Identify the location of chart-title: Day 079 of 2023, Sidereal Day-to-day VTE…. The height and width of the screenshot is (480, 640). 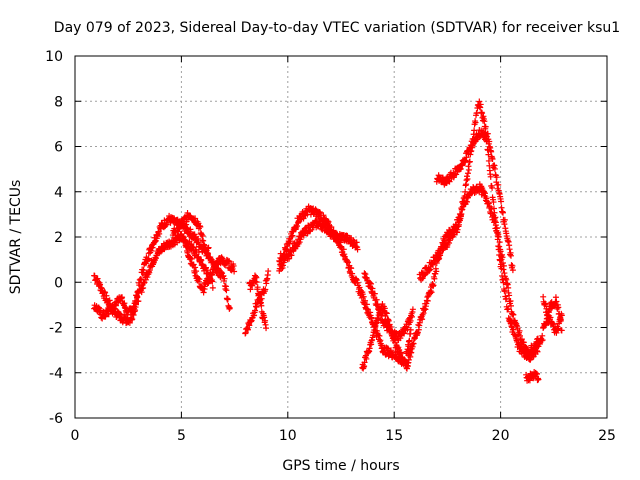
(337, 28).